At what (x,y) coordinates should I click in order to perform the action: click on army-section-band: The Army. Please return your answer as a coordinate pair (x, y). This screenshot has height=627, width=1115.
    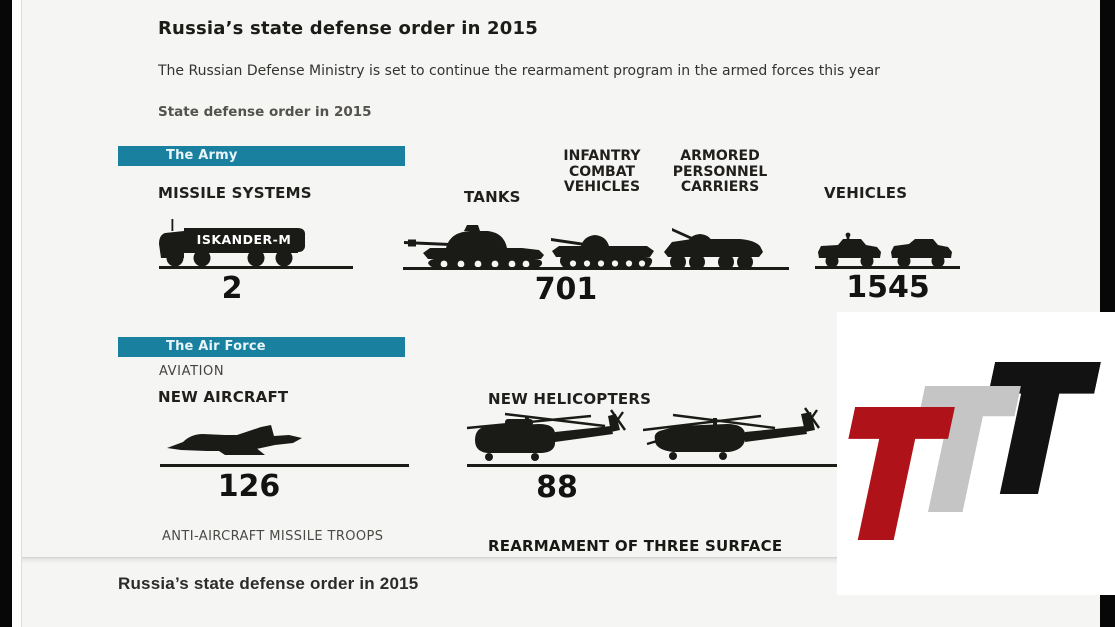
    Looking at the image, I should click on (261, 156).